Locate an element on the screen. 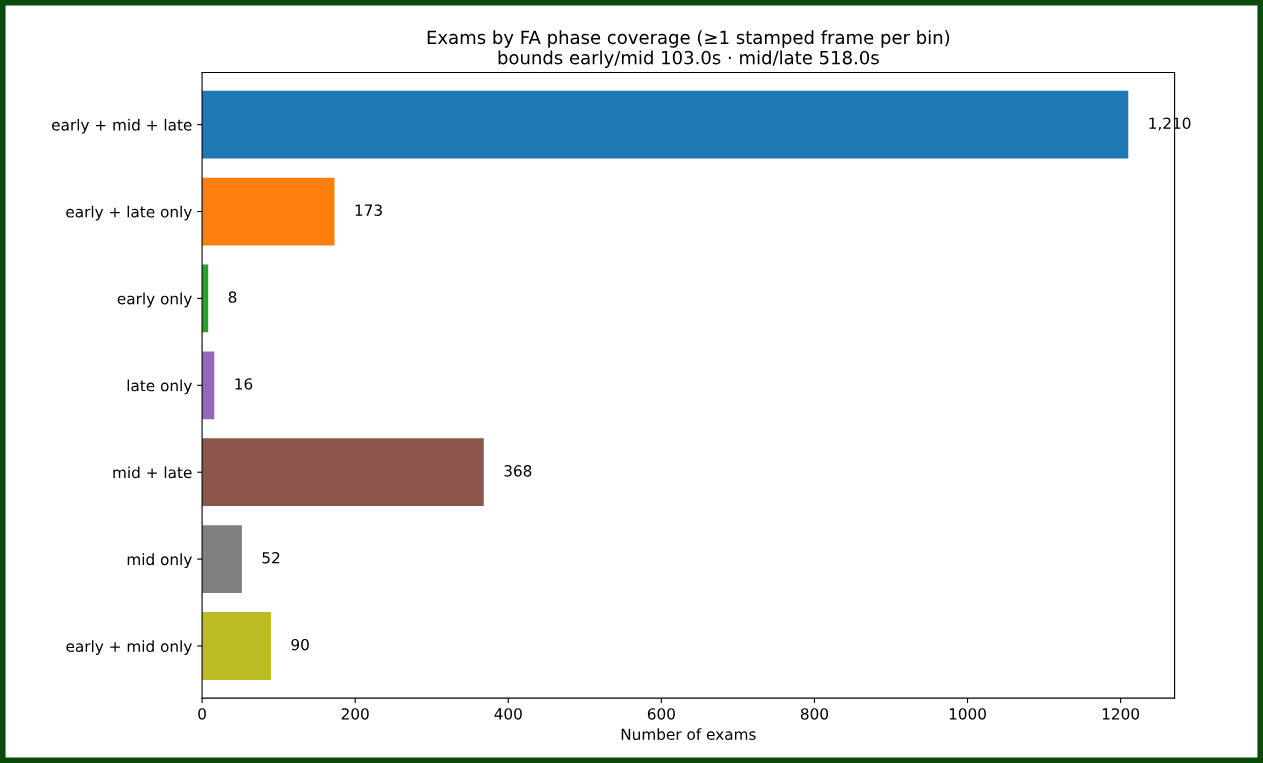 Image resolution: width=1263 pixels, height=763 pixels. data-label: 8 is located at coordinates (232, 297).